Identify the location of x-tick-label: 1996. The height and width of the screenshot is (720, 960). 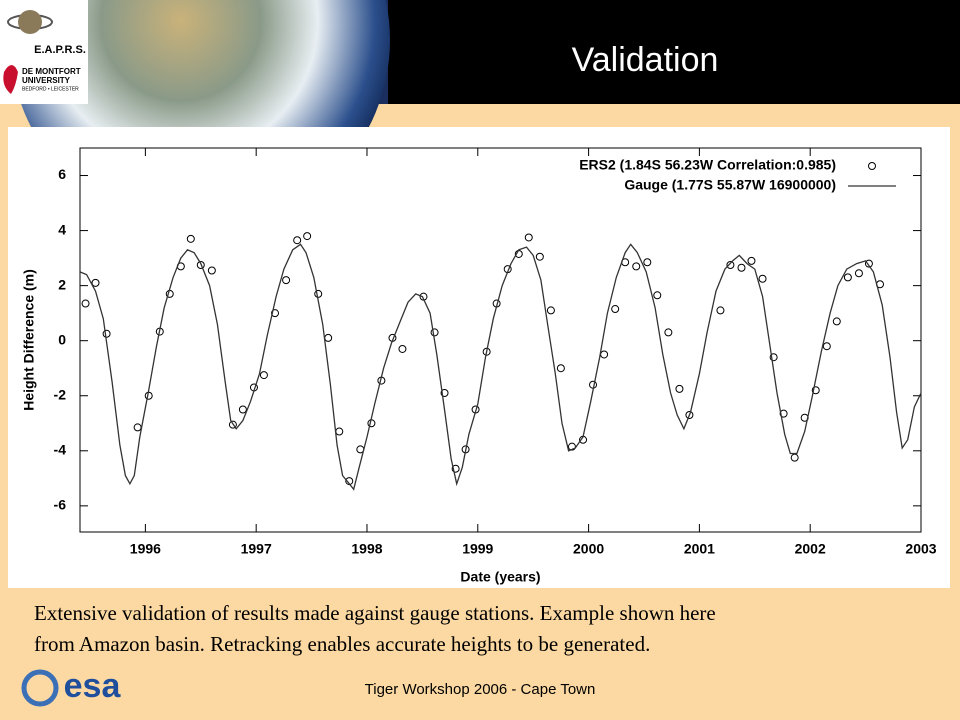
(145, 549).